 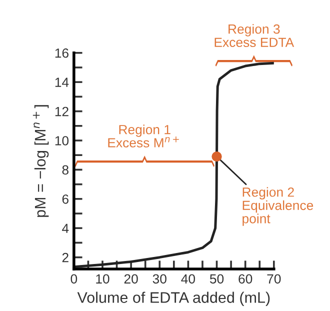 What do you see at coordinates (254, 36) in the screenshot?
I see `text: Region 3 Excess EDTA` at bounding box center [254, 36].